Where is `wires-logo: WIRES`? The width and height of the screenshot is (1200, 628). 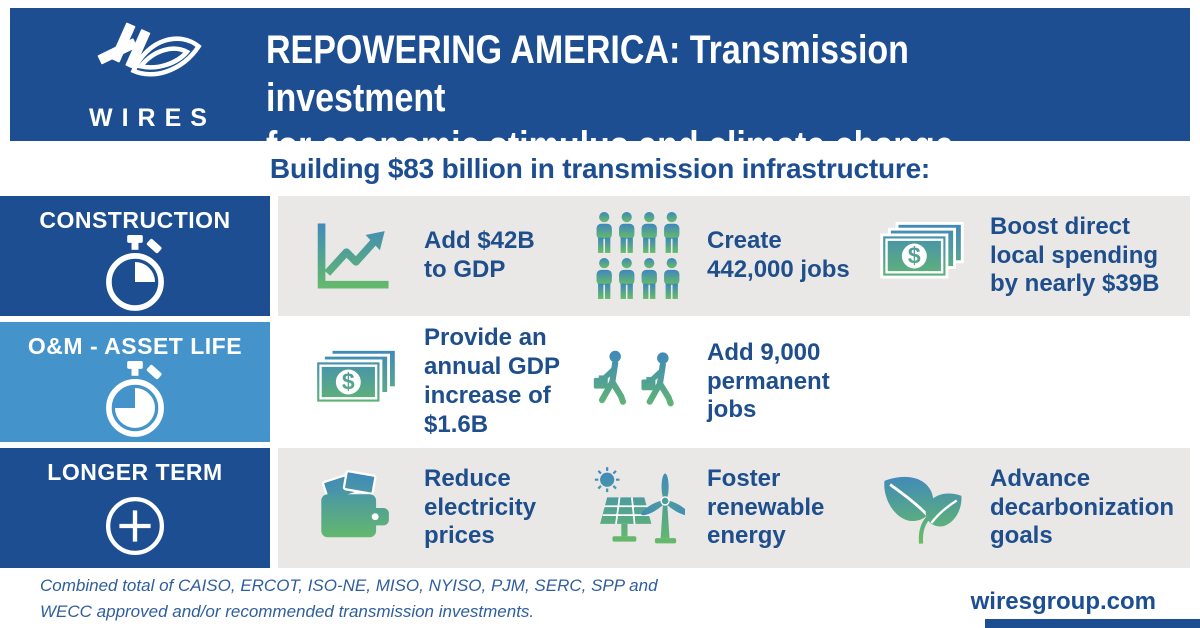
wires-logo: WIRES is located at coordinates (148, 77).